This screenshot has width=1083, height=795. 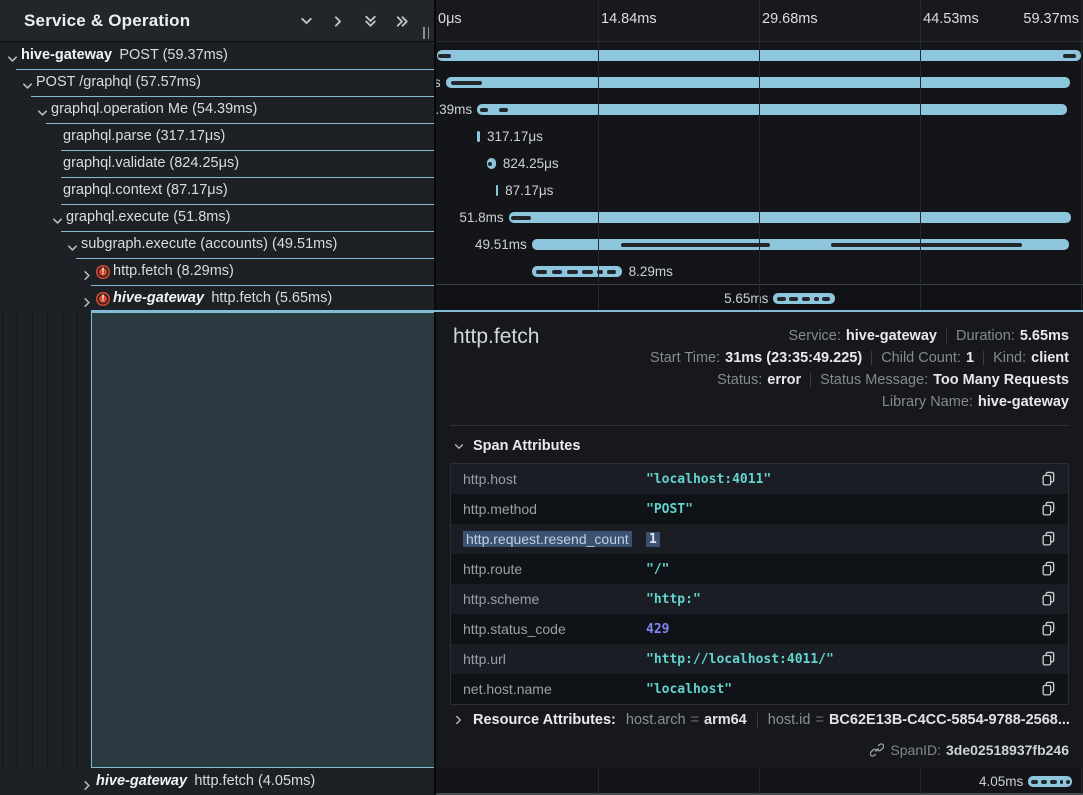 What do you see at coordinates (209, 244) in the screenshot?
I see `span-label: subgraph.execute (accounts) (49.51ms)` at bounding box center [209, 244].